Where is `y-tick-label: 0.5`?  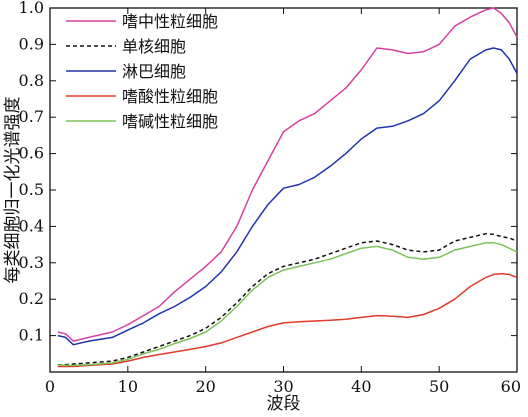 y-tick-label: 0.5 is located at coordinates (31, 189).